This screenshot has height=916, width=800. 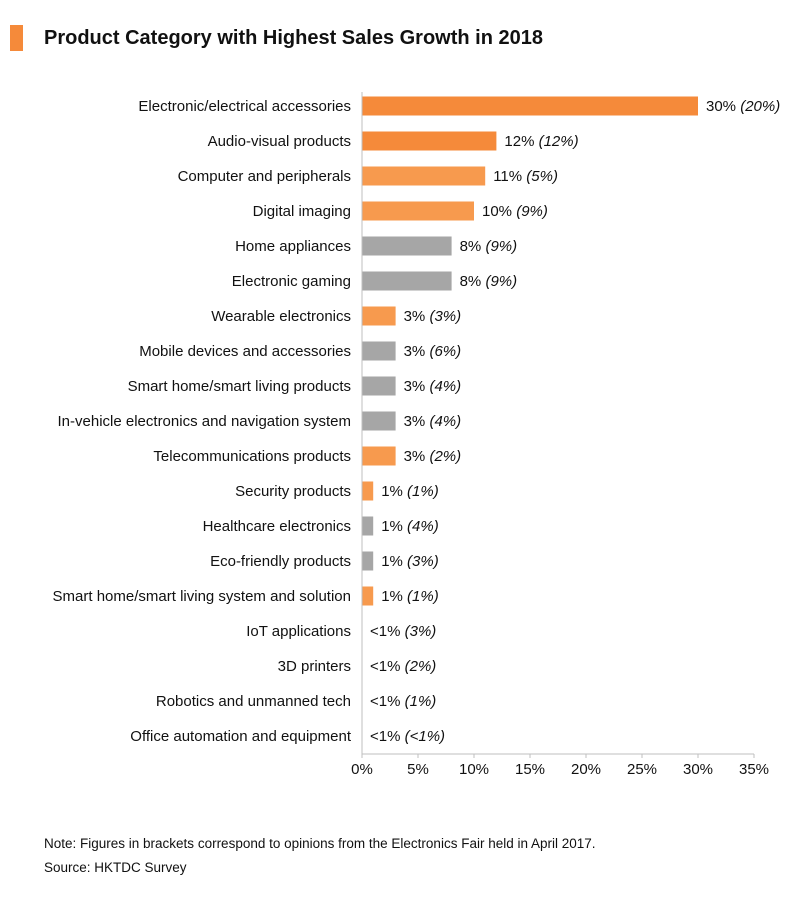 I want to click on data-label-previous: (5%), so click(x=542, y=176).